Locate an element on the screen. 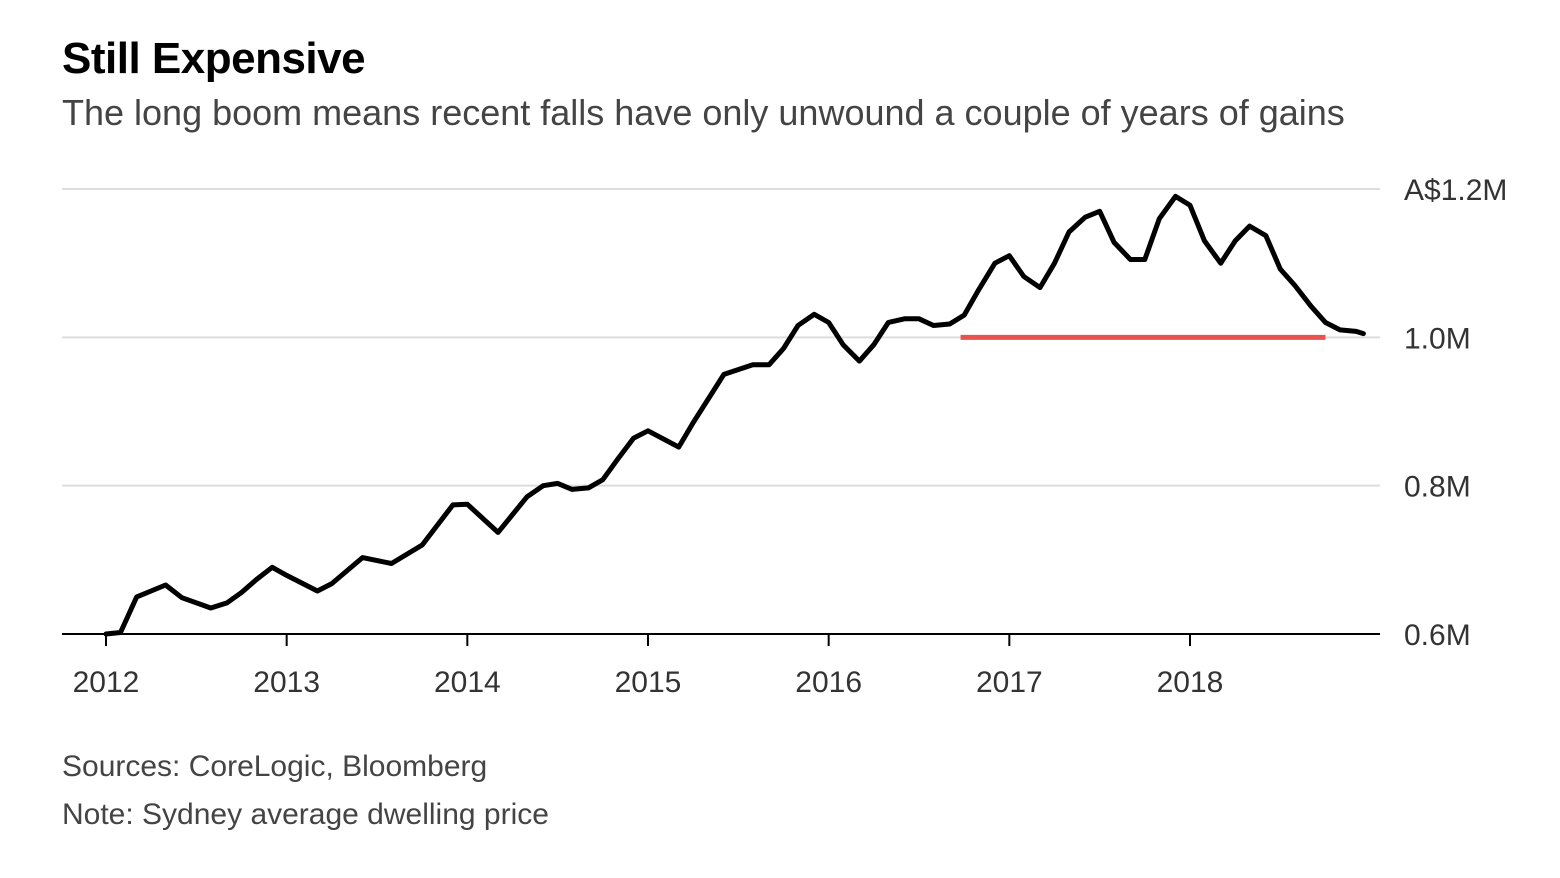 This screenshot has height=878, width=1560. y-tick-label: A$1.2M is located at coordinates (1455, 190).